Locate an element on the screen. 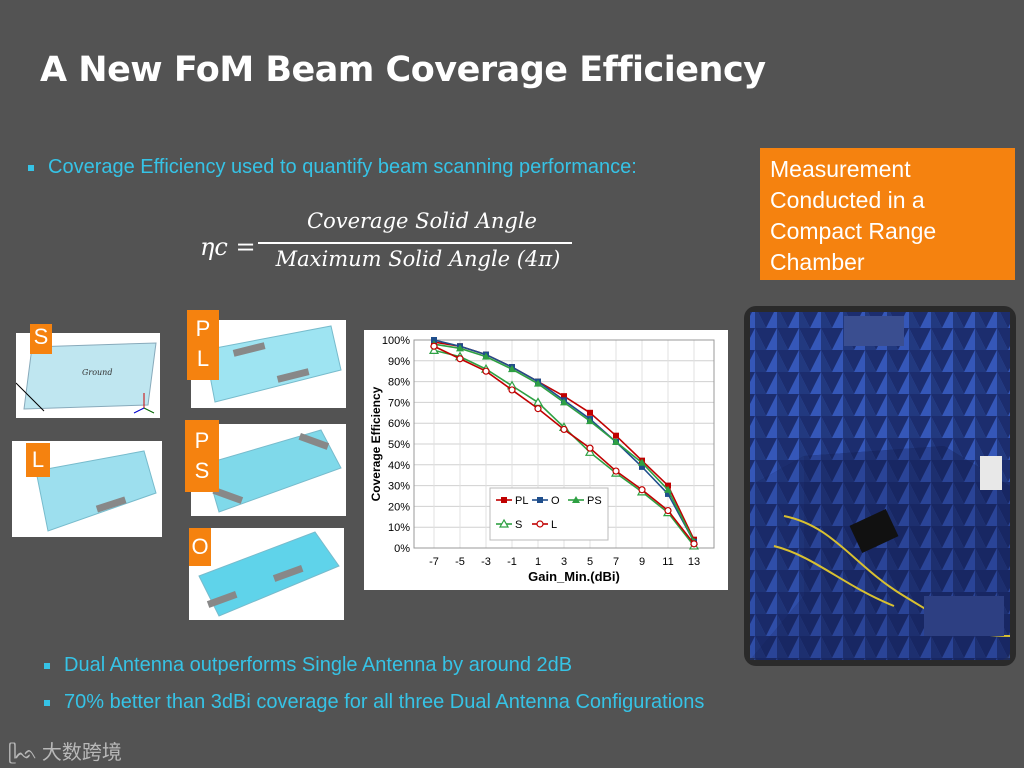 The width and height of the screenshot is (1024, 768). legend-label-s: S is located at coordinates (518, 525).